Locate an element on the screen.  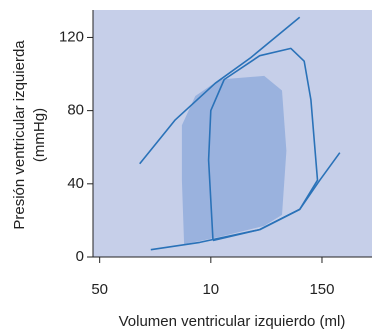
x-tick-label: 10 is located at coordinates (210, 289).